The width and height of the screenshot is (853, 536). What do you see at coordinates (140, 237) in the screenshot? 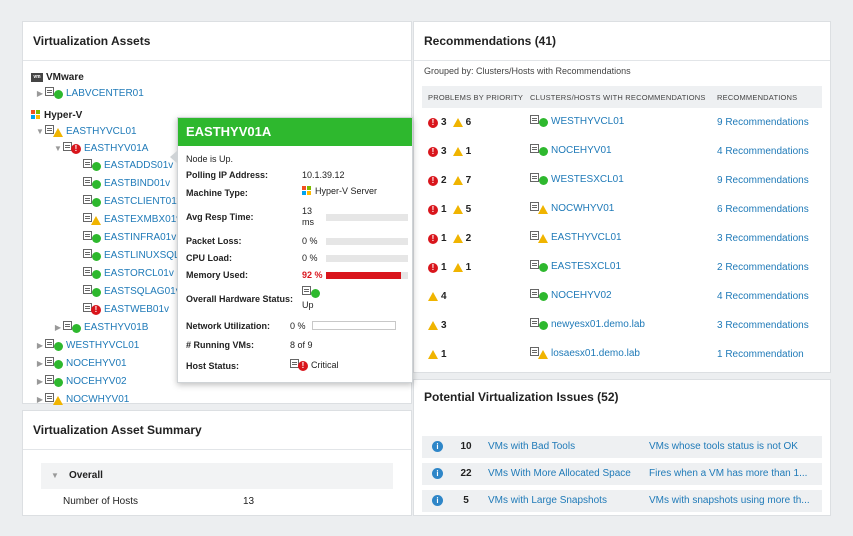
I see `tree-label: EASTINFRA01v` at bounding box center [140, 237].